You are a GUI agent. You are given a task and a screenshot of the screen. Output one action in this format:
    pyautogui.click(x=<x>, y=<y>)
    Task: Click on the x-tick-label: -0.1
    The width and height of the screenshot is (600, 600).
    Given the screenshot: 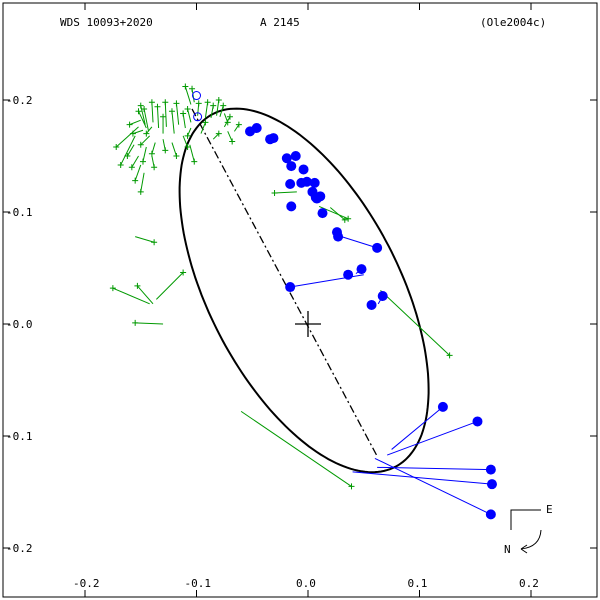 What is the action you would take?
    pyautogui.click(x=198, y=583)
    